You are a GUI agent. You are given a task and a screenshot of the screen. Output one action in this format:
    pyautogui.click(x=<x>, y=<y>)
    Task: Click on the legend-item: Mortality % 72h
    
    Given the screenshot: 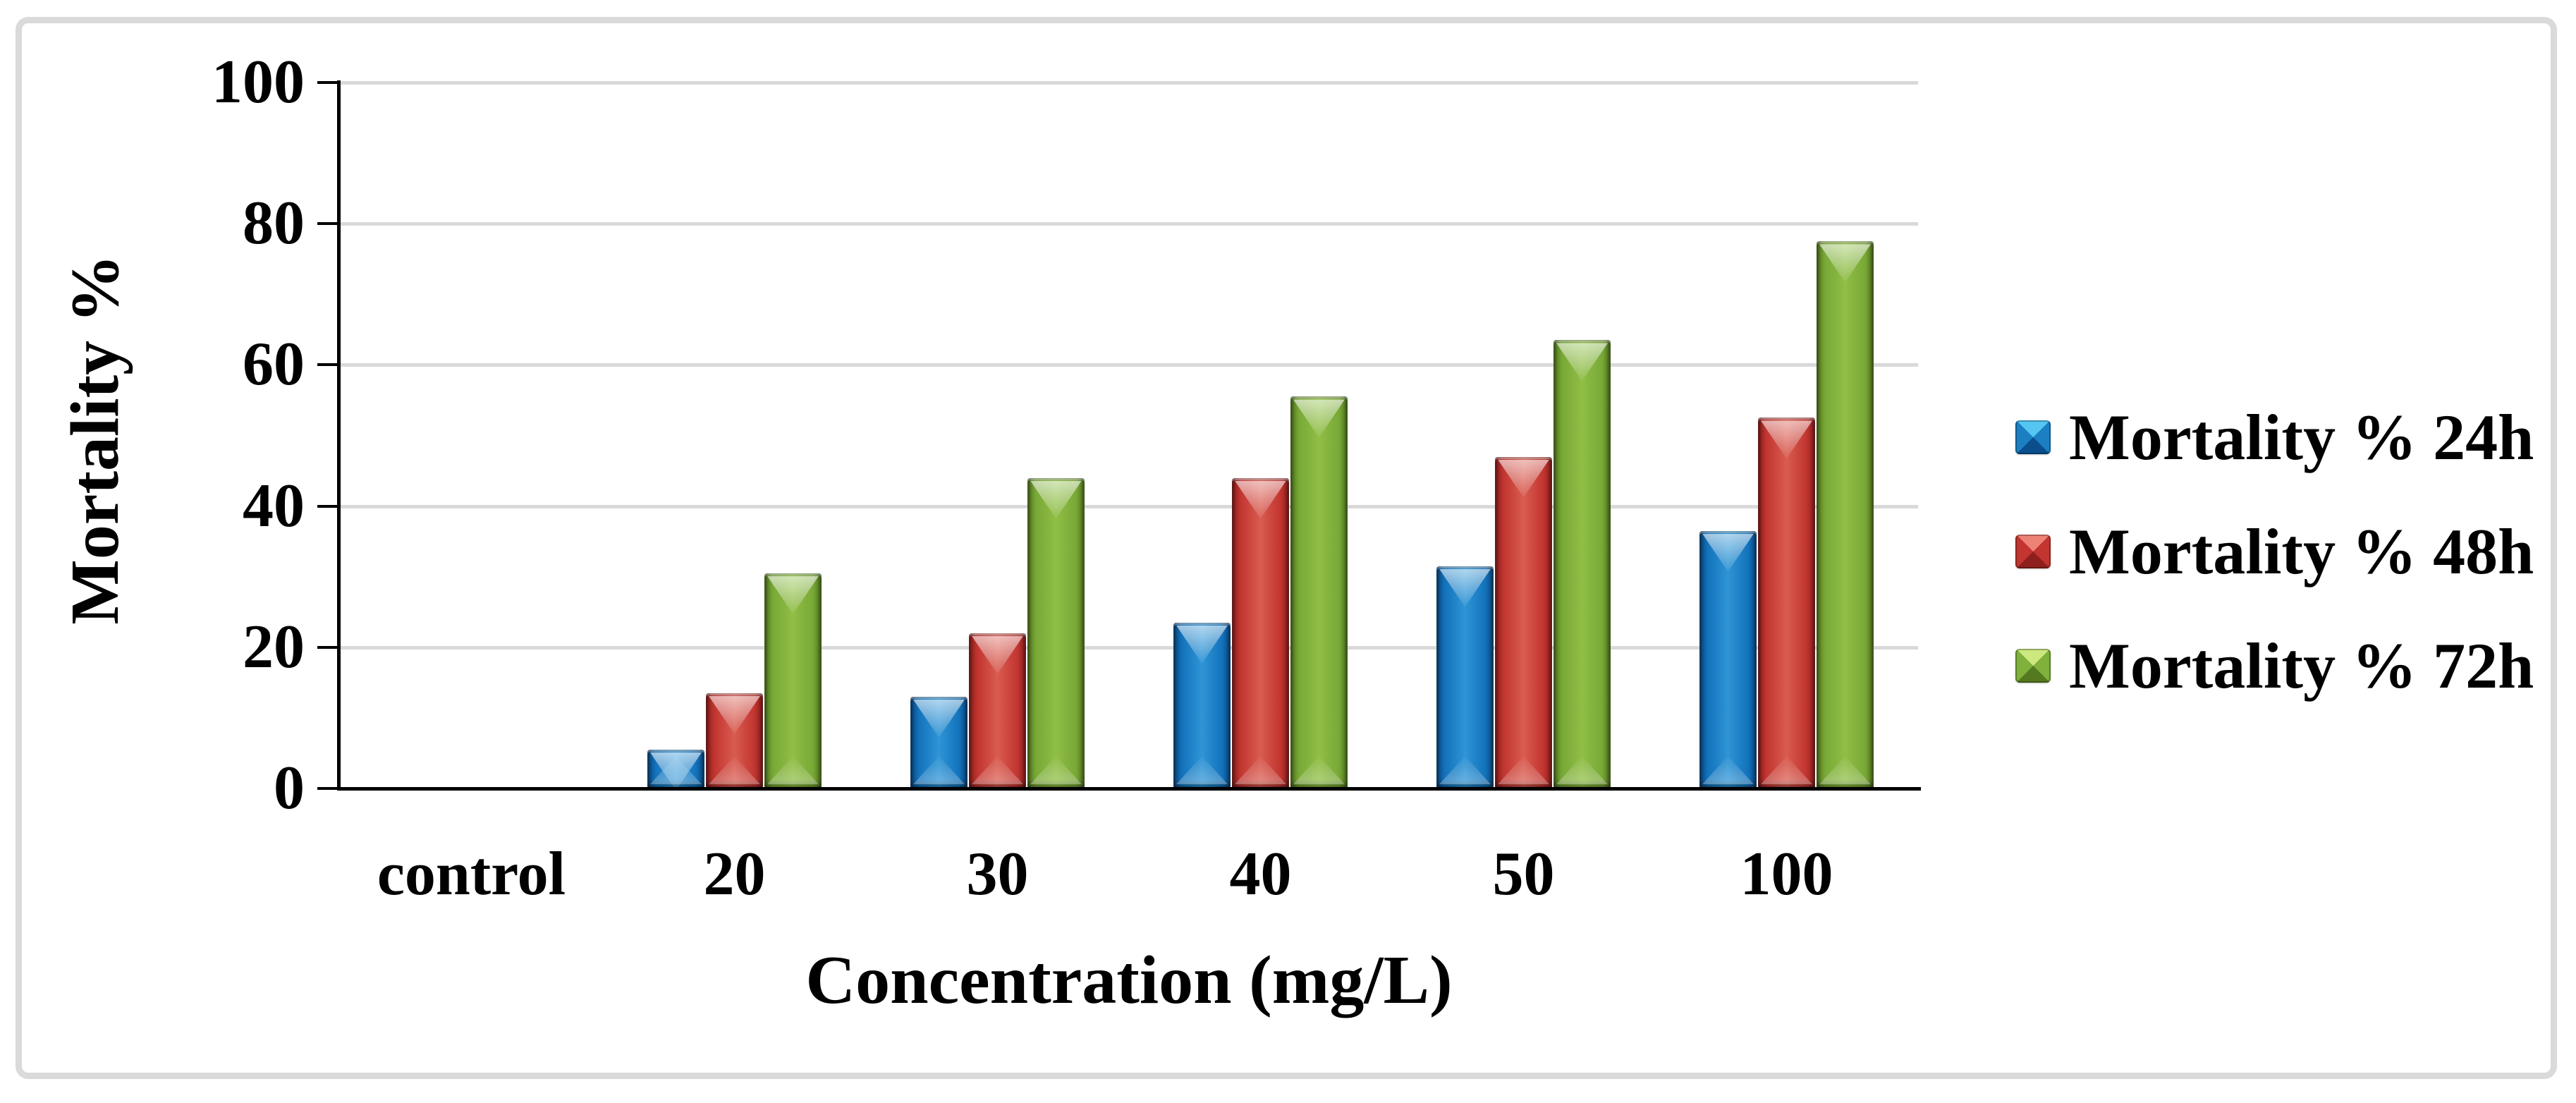 What is the action you would take?
    pyautogui.click(x=2275, y=666)
    